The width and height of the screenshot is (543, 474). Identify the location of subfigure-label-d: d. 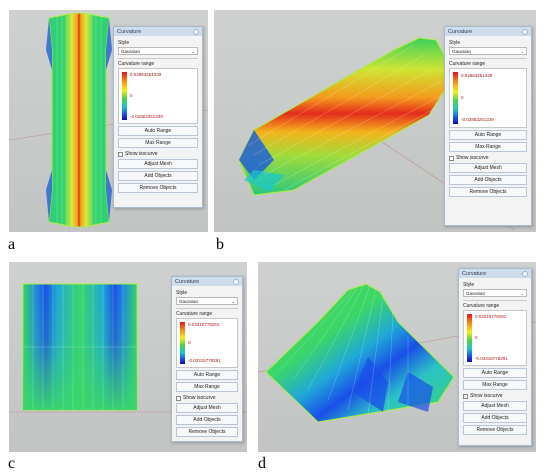
(262, 463).